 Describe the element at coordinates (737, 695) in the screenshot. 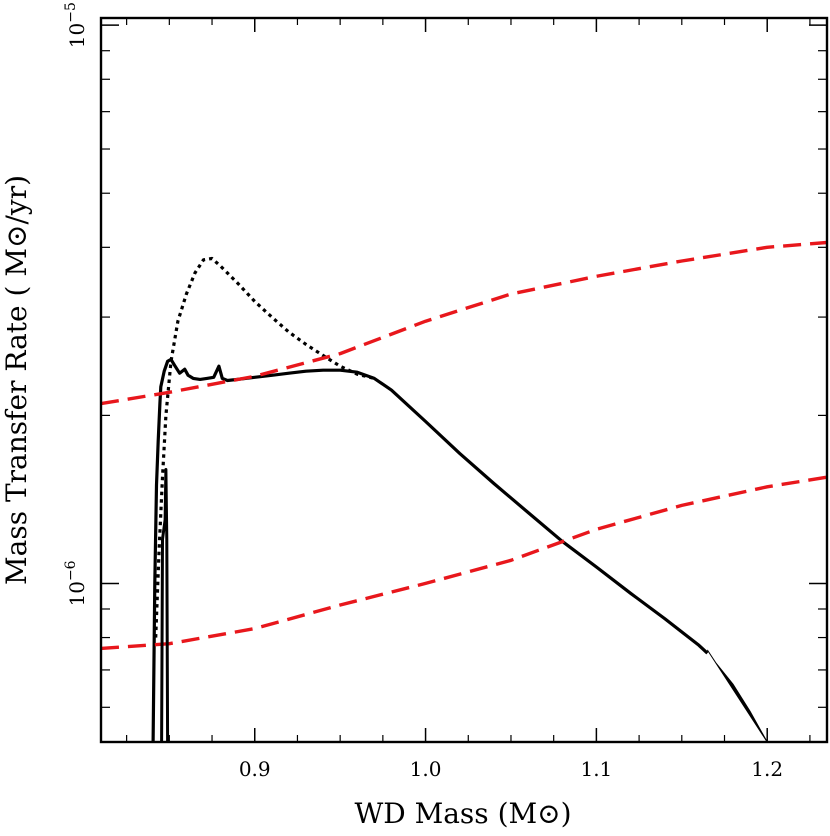

I see `series-filled-region` at that location.